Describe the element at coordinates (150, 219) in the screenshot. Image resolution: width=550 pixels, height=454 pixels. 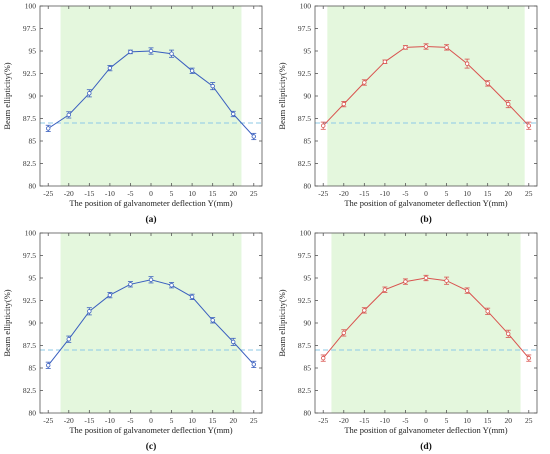
I see `panel-caption: (a)` at that location.